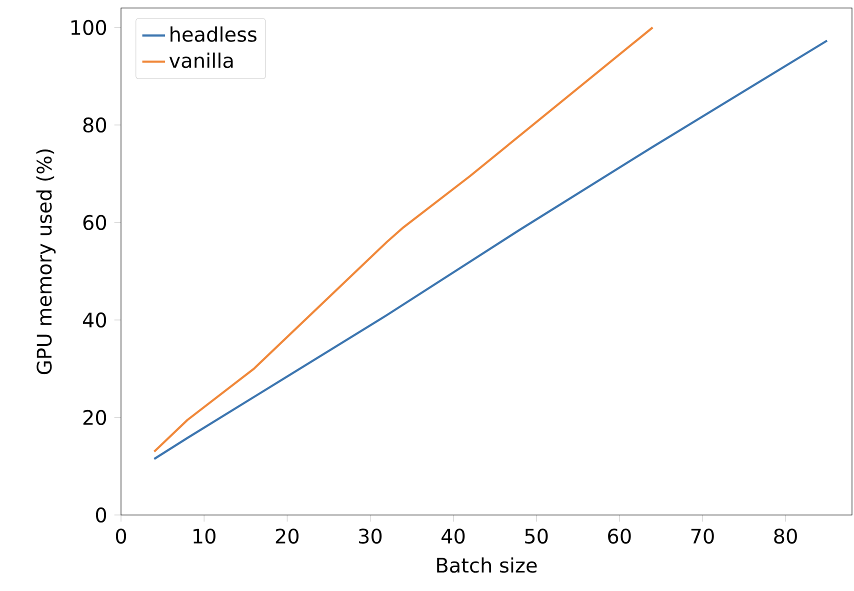 This screenshot has height=591, width=854. I want to click on x-tick-label: 60, so click(619, 536).